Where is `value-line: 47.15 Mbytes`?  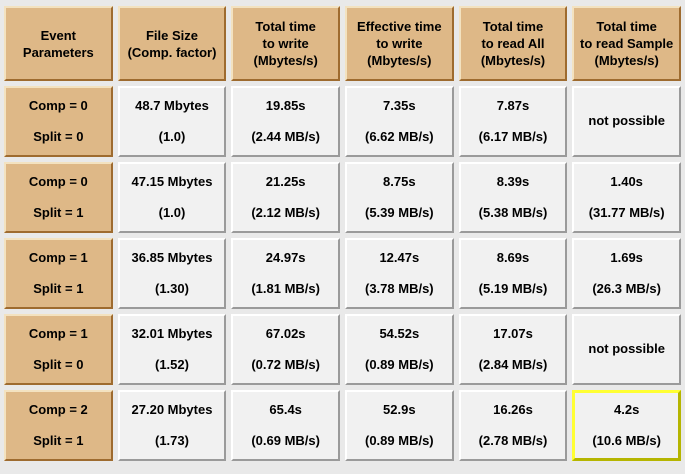
value-line: 47.15 Mbytes is located at coordinates (172, 181).